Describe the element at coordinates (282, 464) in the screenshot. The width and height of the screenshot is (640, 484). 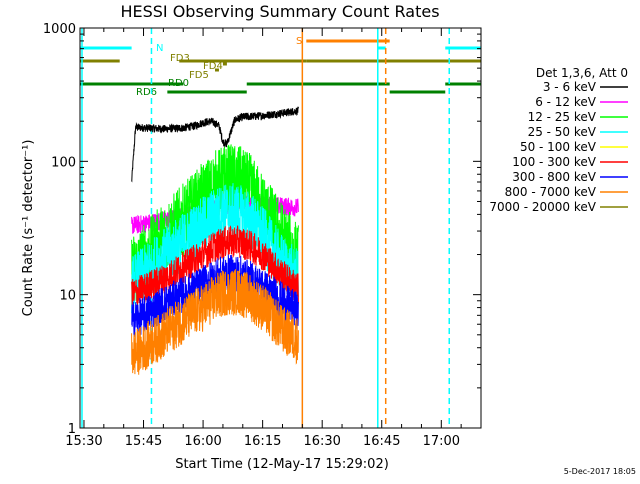
I see `x-axis-label: Start Time (12-May-17 15:29:02)` at that location.